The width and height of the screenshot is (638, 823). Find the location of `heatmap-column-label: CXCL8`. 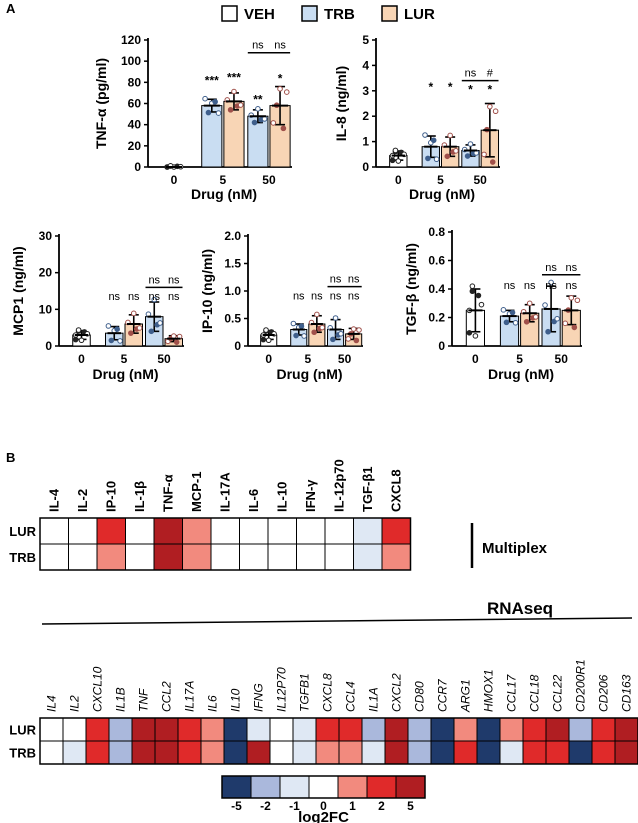

heatmap-column-label: CXCL8 is located at coordinates (395, 490).